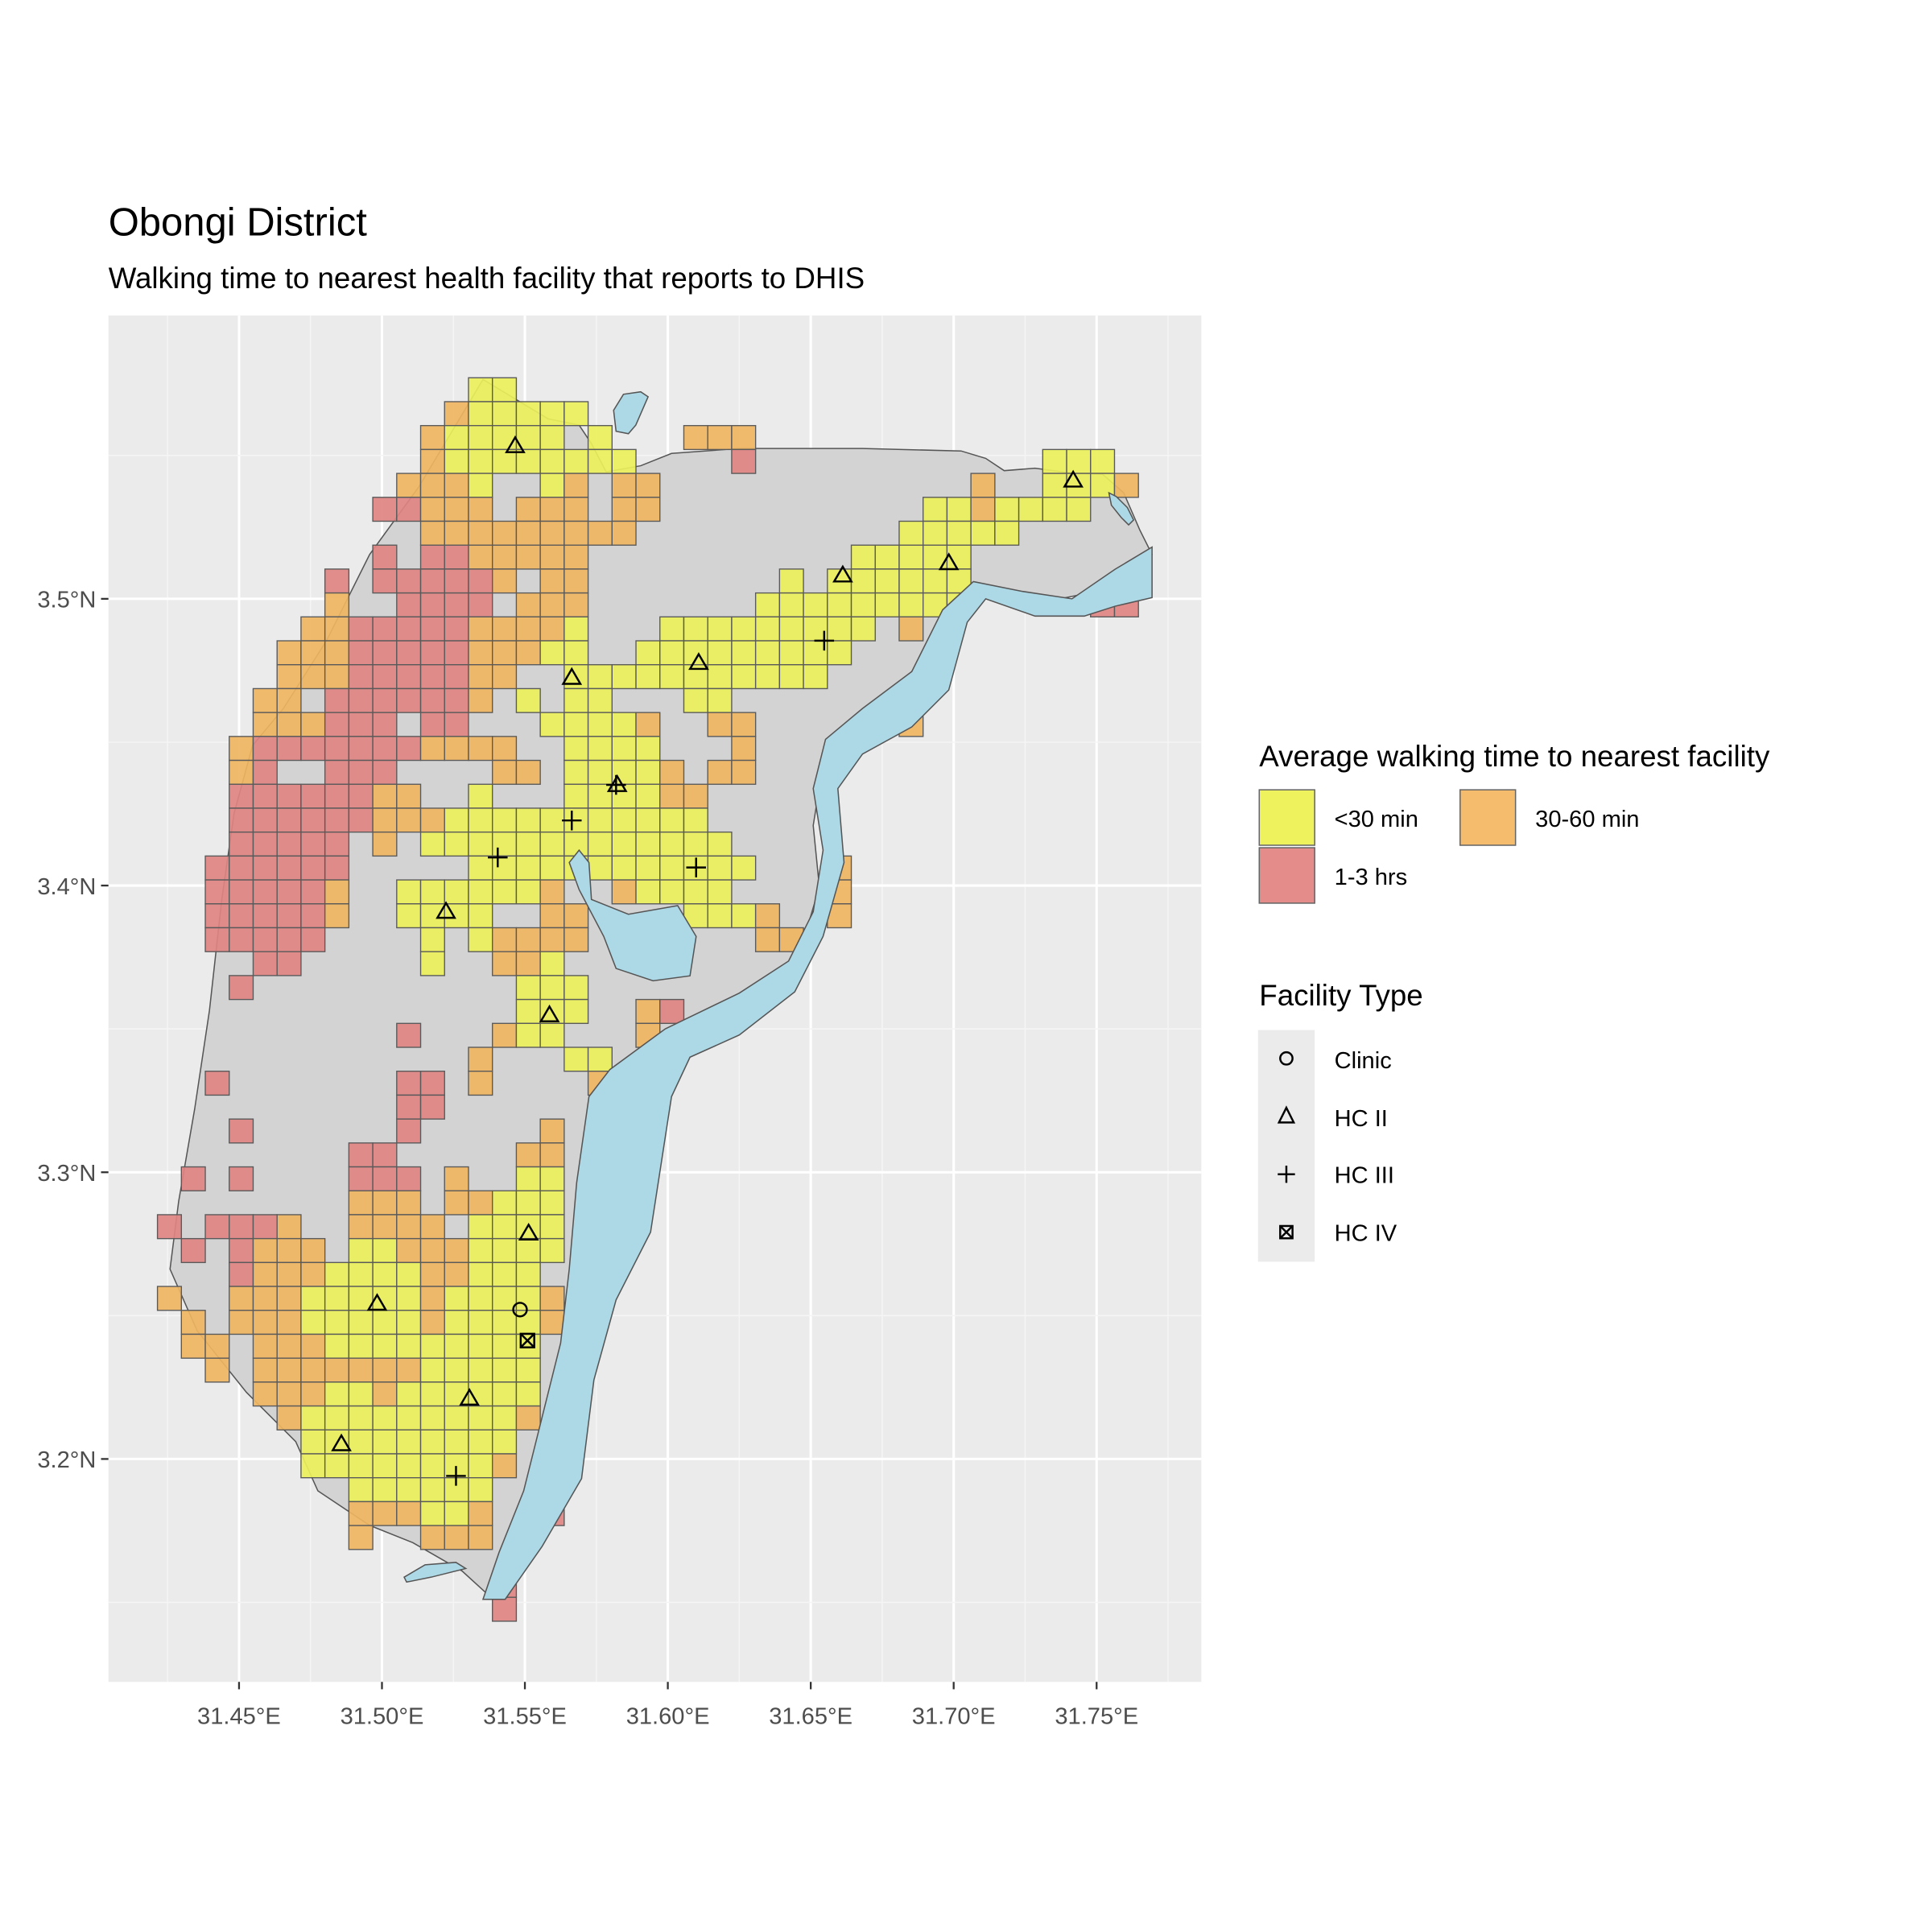  What do you see at coordinates (498, 857) in the screenshot?
I see `hc3-plus-icon` at bounding box center [498, 857].